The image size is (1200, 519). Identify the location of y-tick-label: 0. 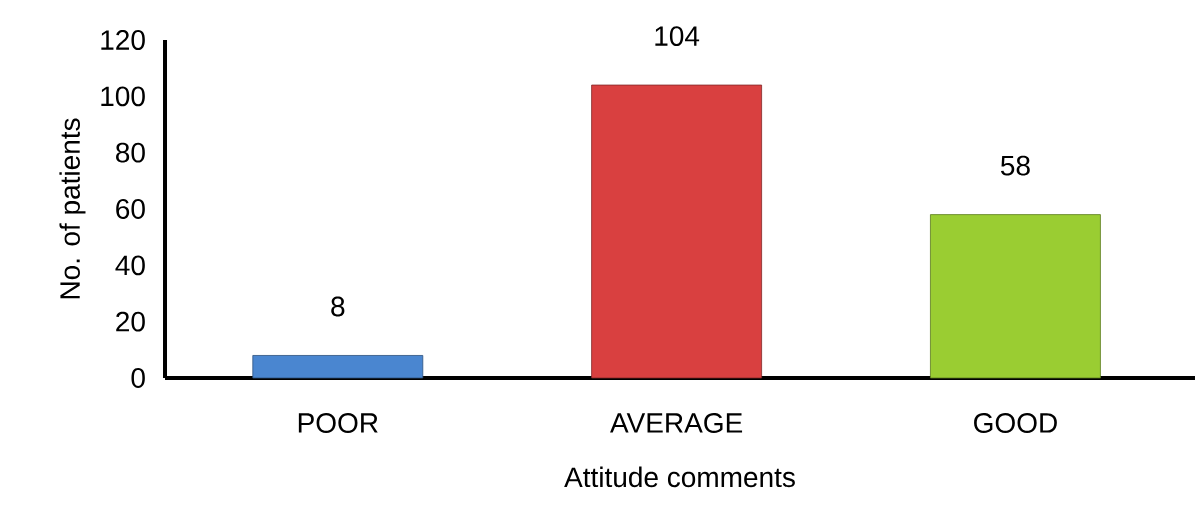
(138, 378).